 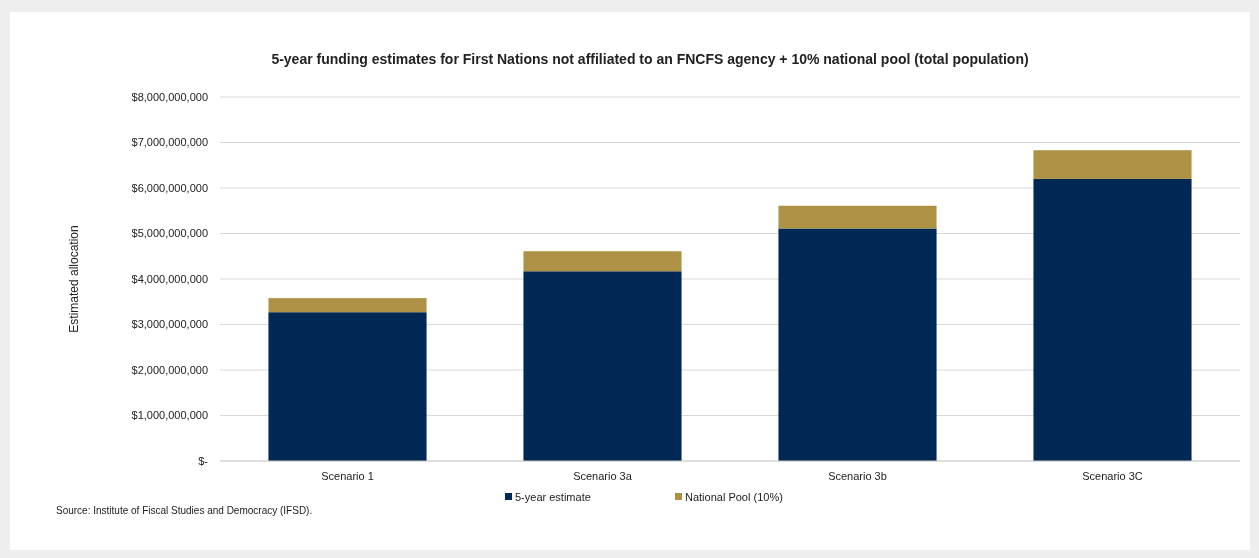 I want to click on y-tick-label: $5,000,000,000, so click(x=169, y=233).